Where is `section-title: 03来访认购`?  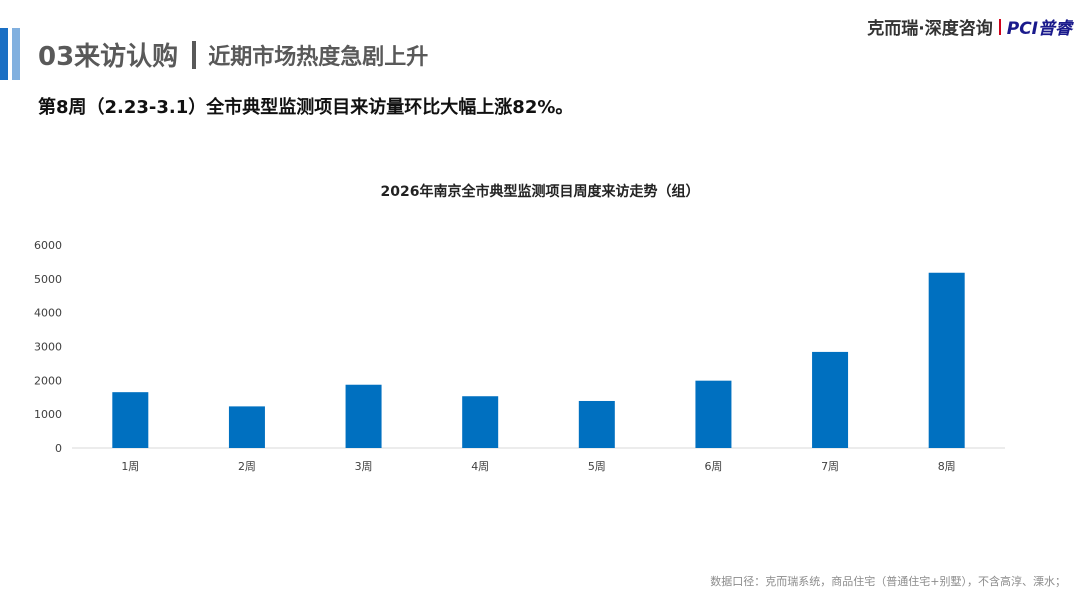 section-title: 03来访认购 is located at coordinates (108, 57).